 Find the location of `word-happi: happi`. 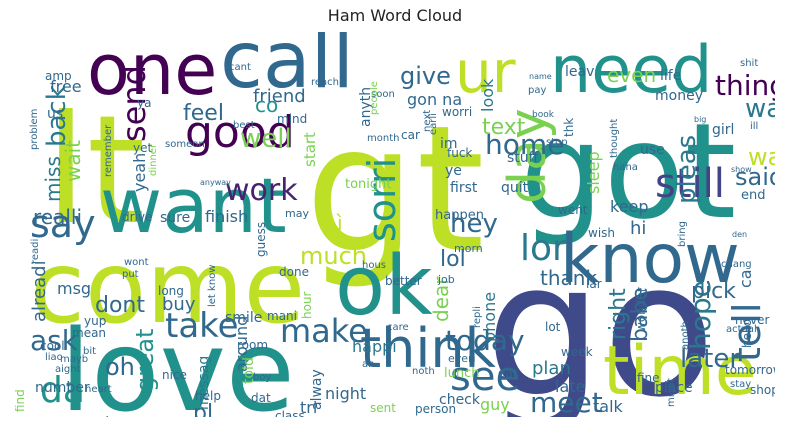

word-happi: happi is located at coordinates (374, 346).